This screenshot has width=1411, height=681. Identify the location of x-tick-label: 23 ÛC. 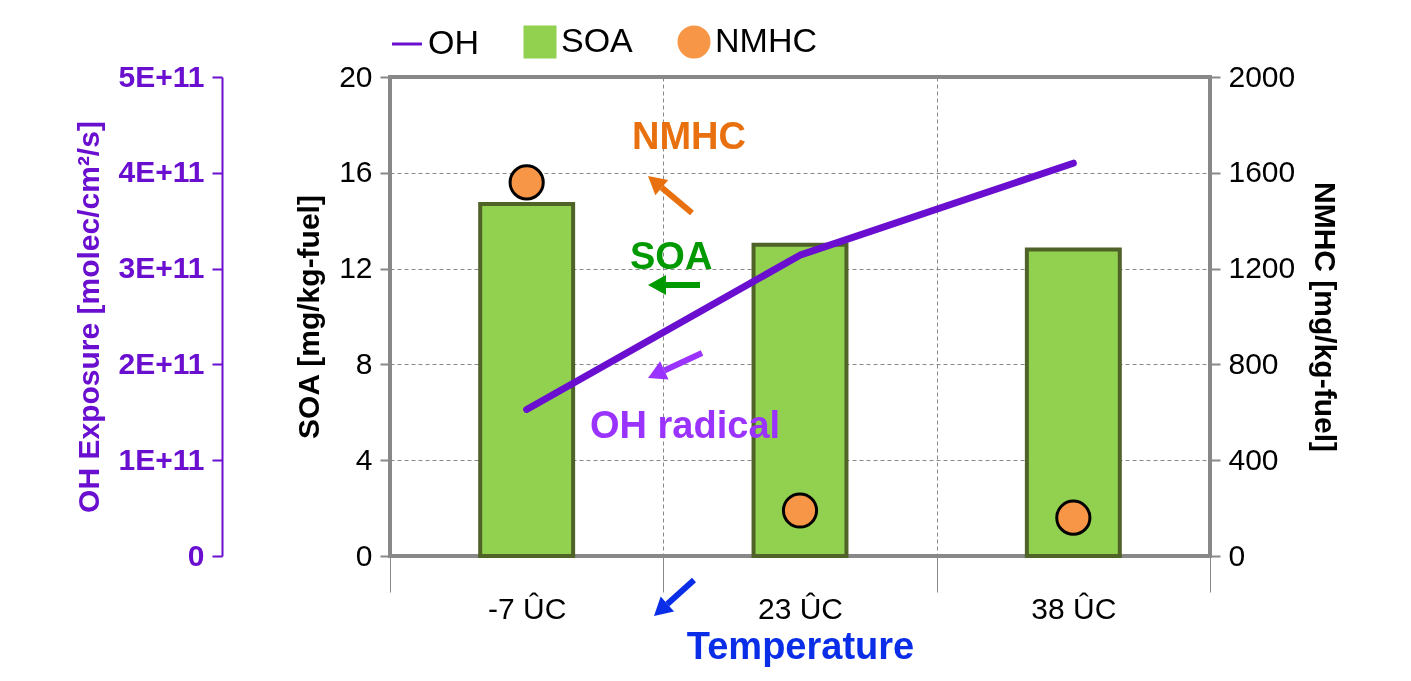
(800, 608).